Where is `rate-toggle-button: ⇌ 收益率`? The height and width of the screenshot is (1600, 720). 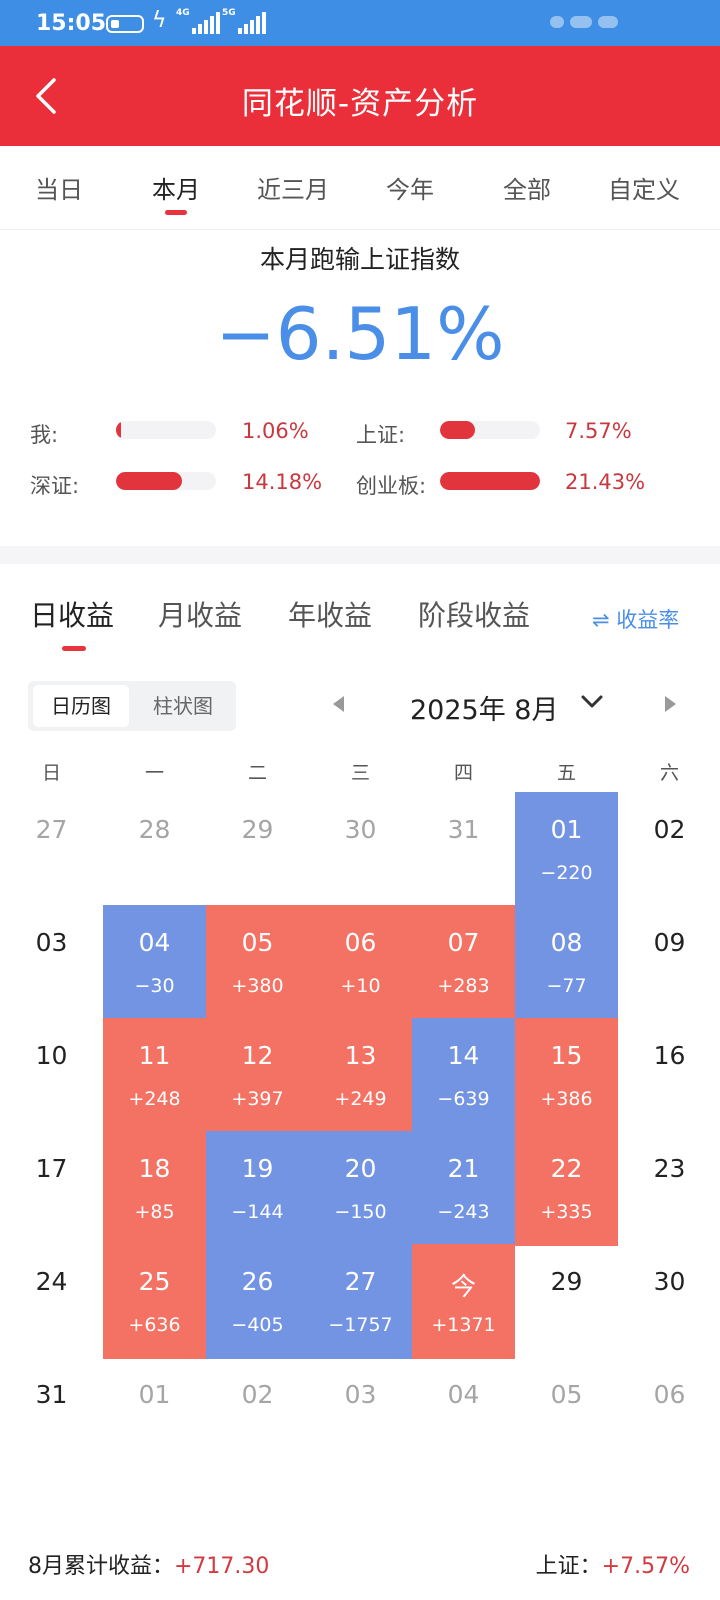 rate-toggle-button: ⇌ 收益率 is located at coordinates (635, 619).